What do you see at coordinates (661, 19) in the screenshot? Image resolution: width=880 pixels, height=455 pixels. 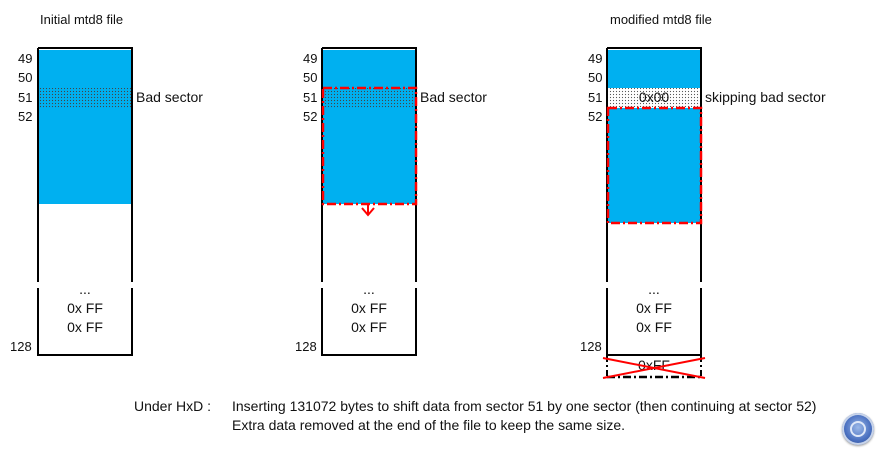 I see `column-title: modified mtd8 file` at bounding box center [661, 19].